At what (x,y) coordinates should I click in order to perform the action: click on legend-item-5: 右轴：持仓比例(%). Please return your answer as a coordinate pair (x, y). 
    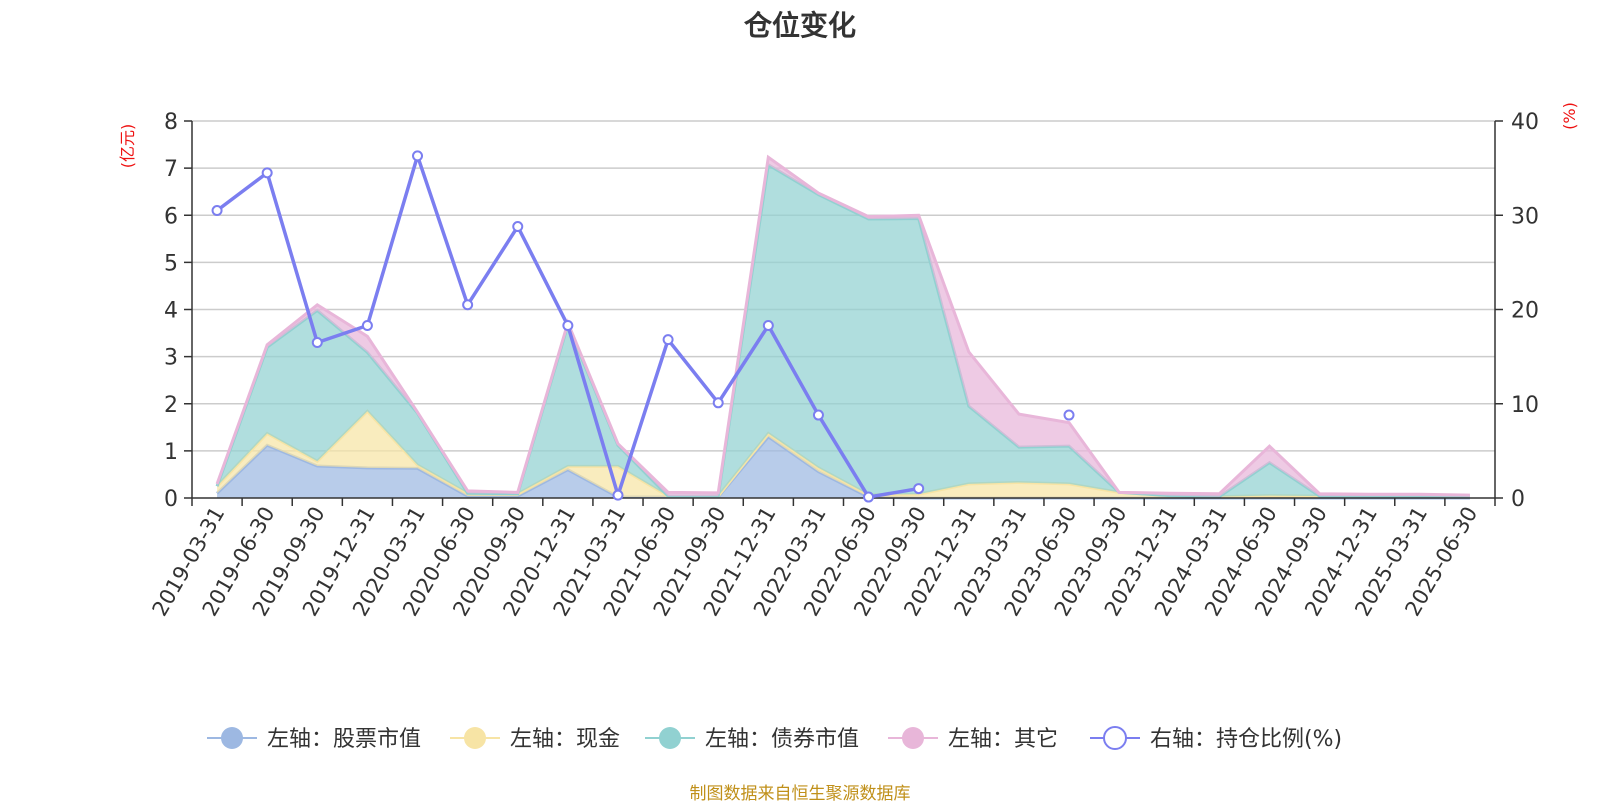
    Looking at the image, I should click on (1216, 739).